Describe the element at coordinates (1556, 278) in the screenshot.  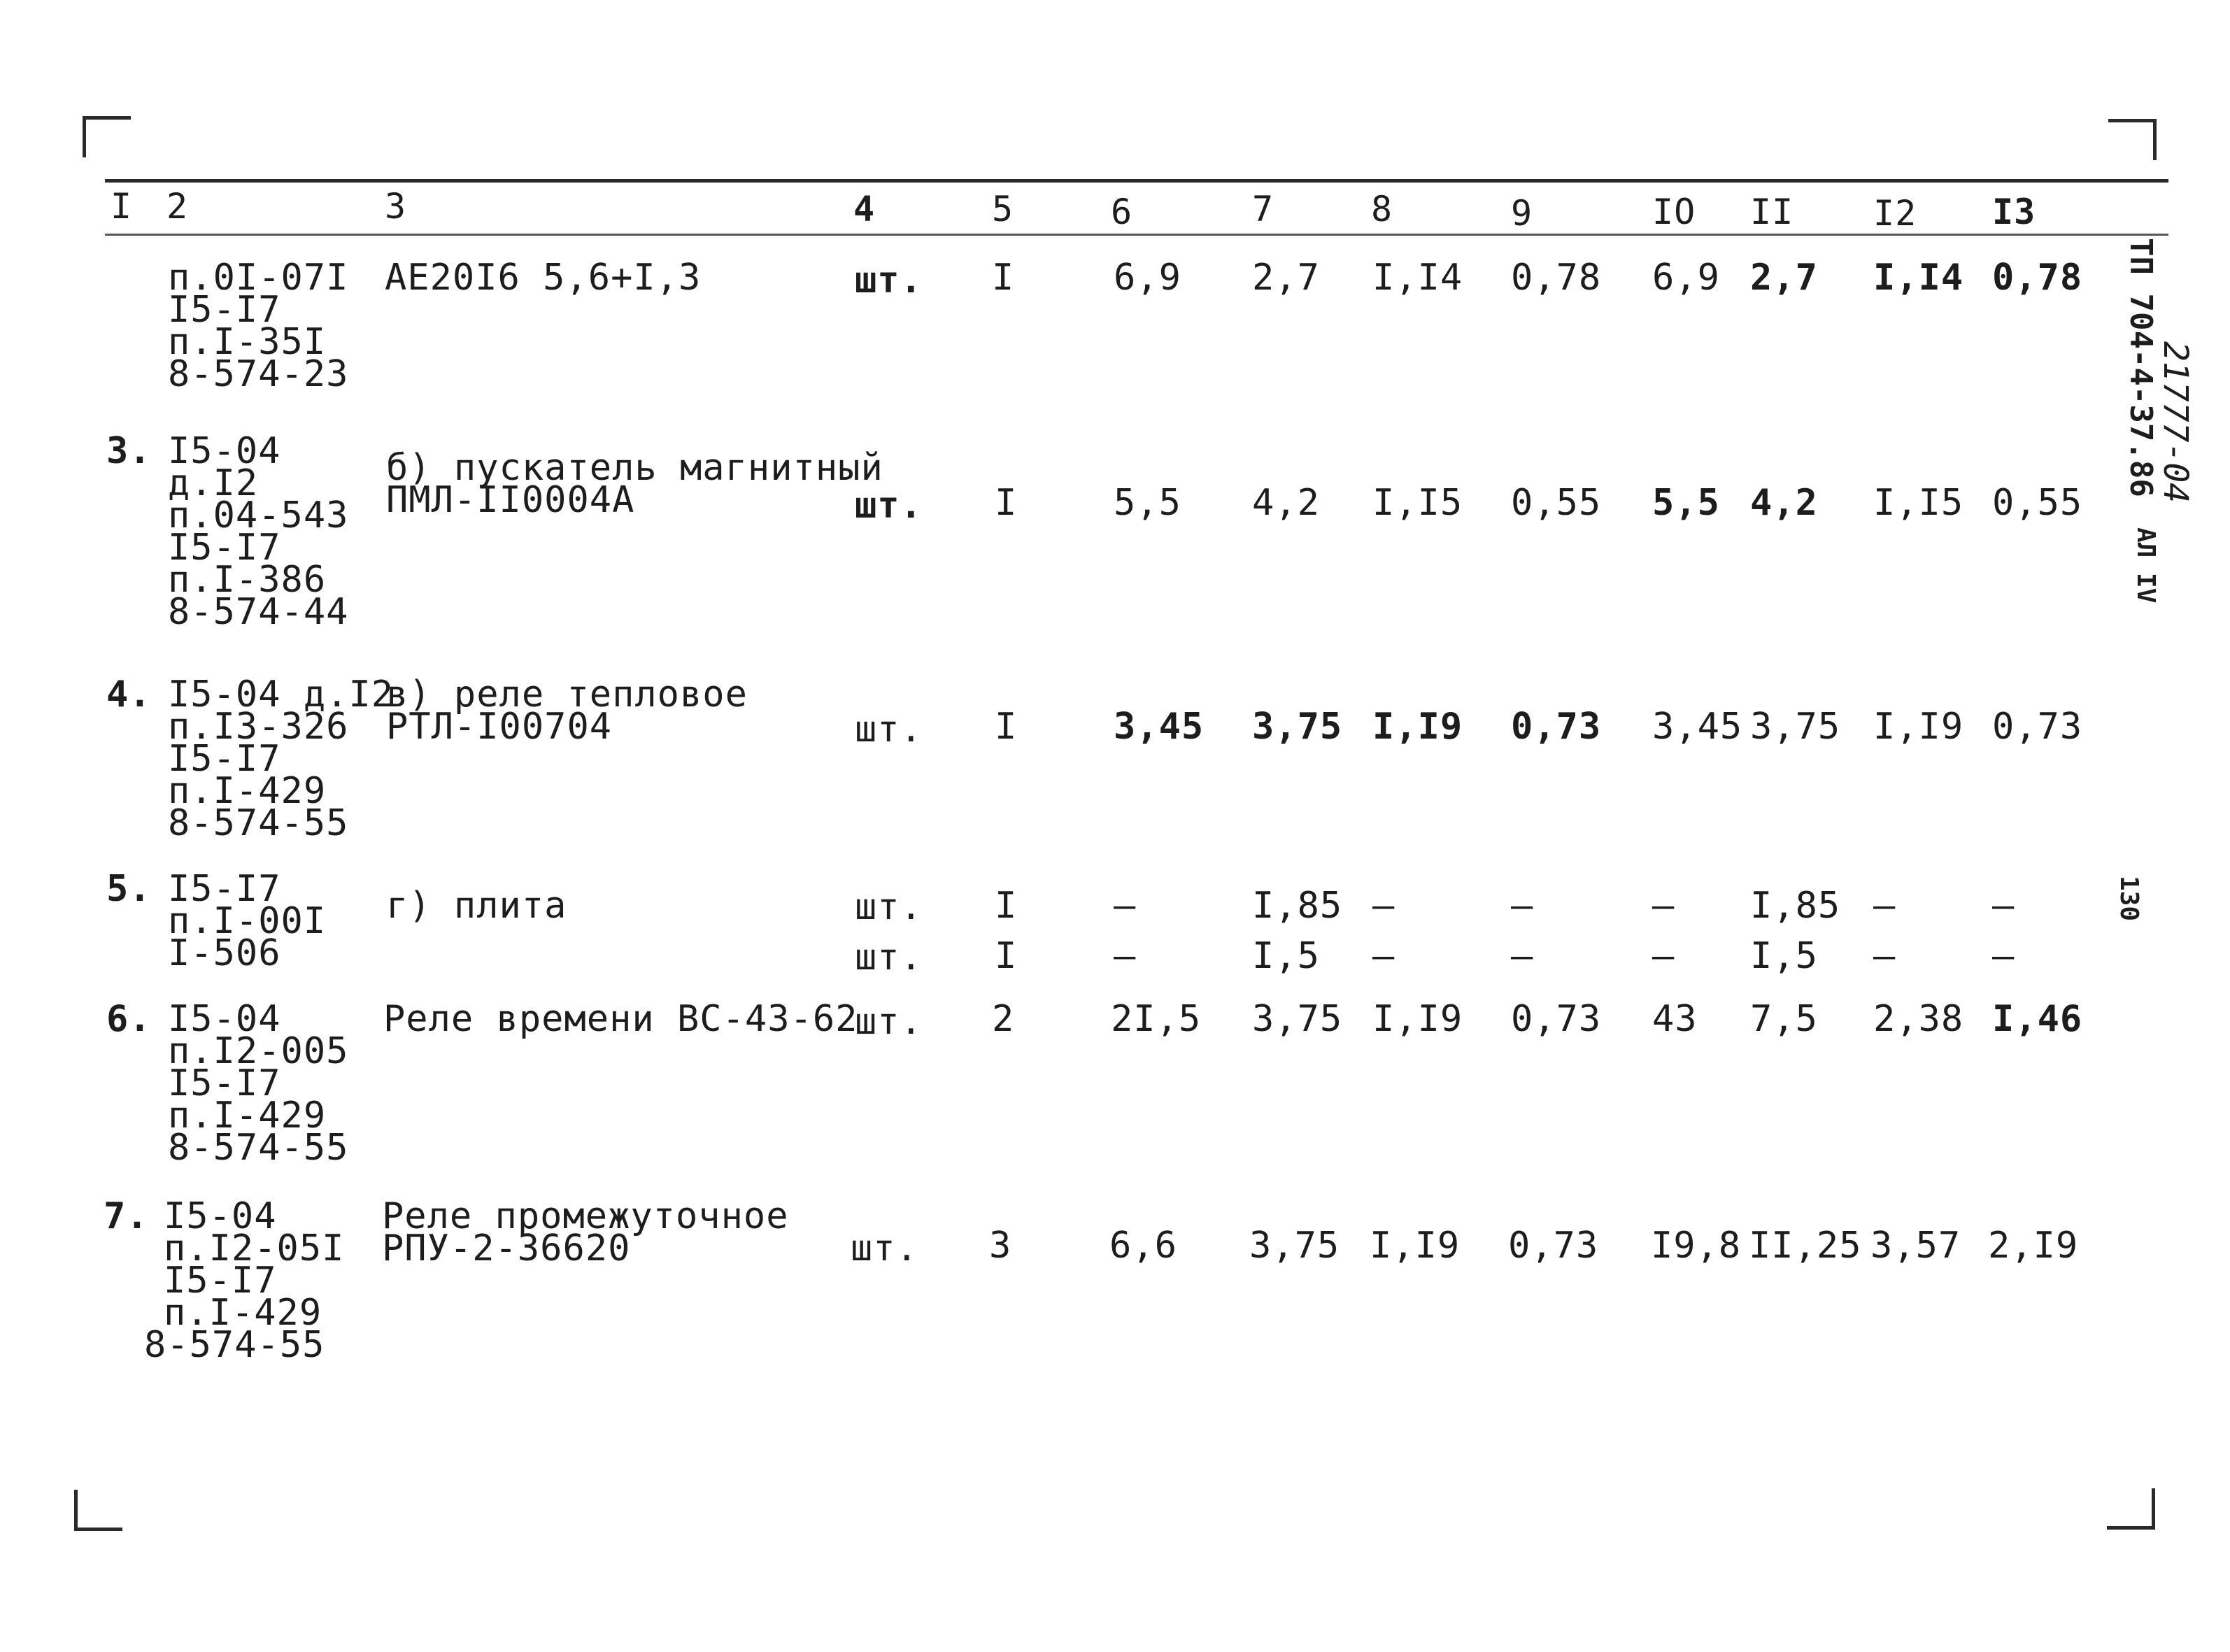
I see `row-col9: 0,78` at that location.